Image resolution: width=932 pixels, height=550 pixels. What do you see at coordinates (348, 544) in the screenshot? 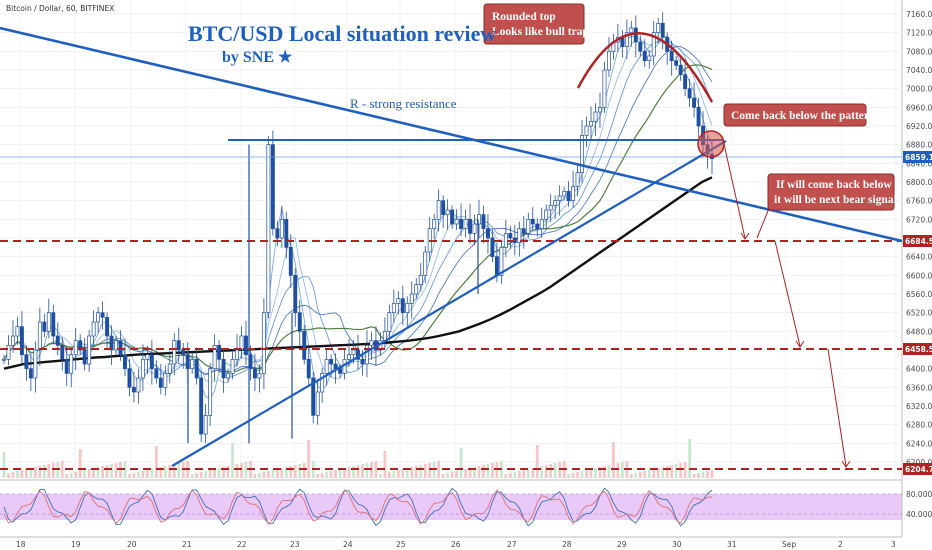
I see `x-tick-label: 24` at bounding box center [348, 544].